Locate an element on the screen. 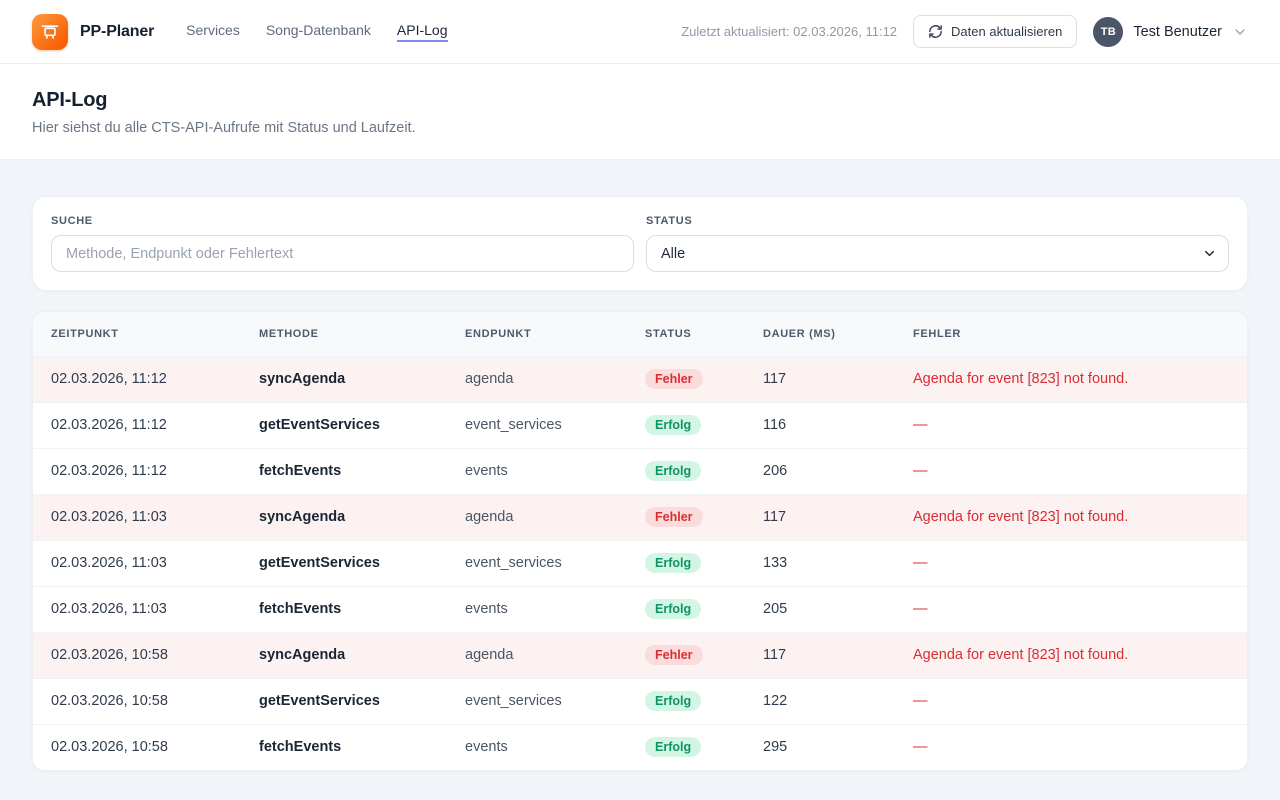 This screenshot has height=800, width=1280. dauer-cell: 295 is located at coordinates (838, 746).